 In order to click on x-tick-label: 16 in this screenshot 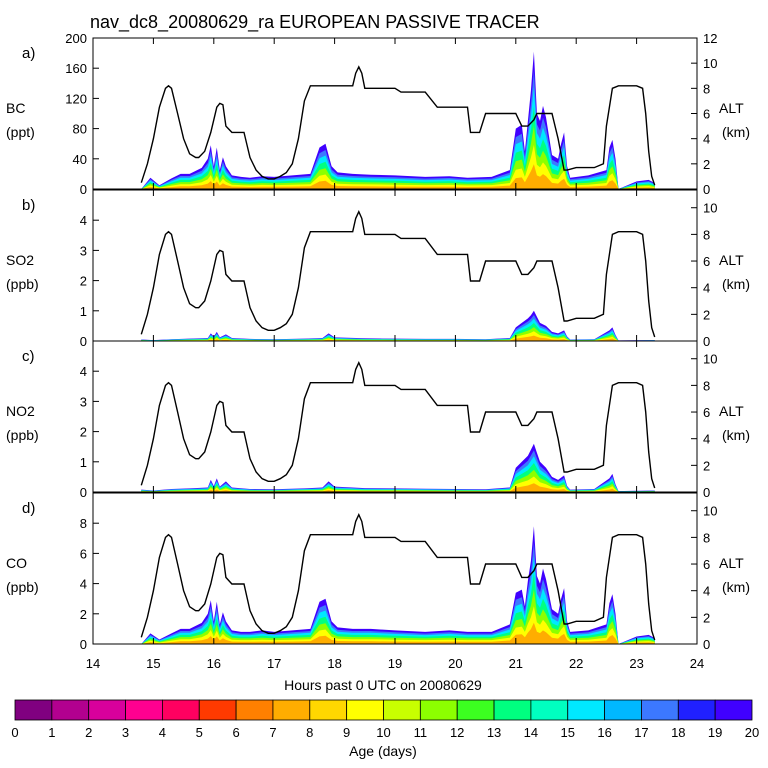, I will do `click(214, 663)`.